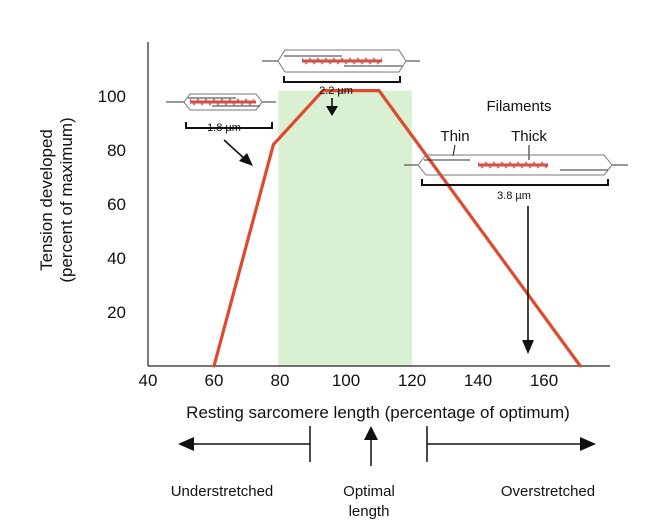  Describe the element at coordinates (514, 196) in the screenshot. I see `sarcomere-long-label: 3.8 µm` at that location.